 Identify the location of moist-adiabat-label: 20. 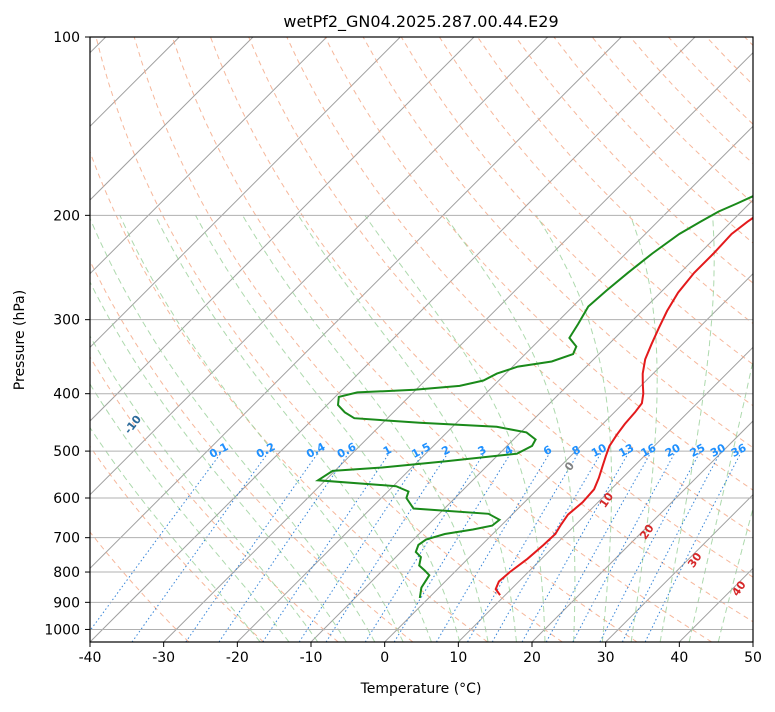
(647, 532).